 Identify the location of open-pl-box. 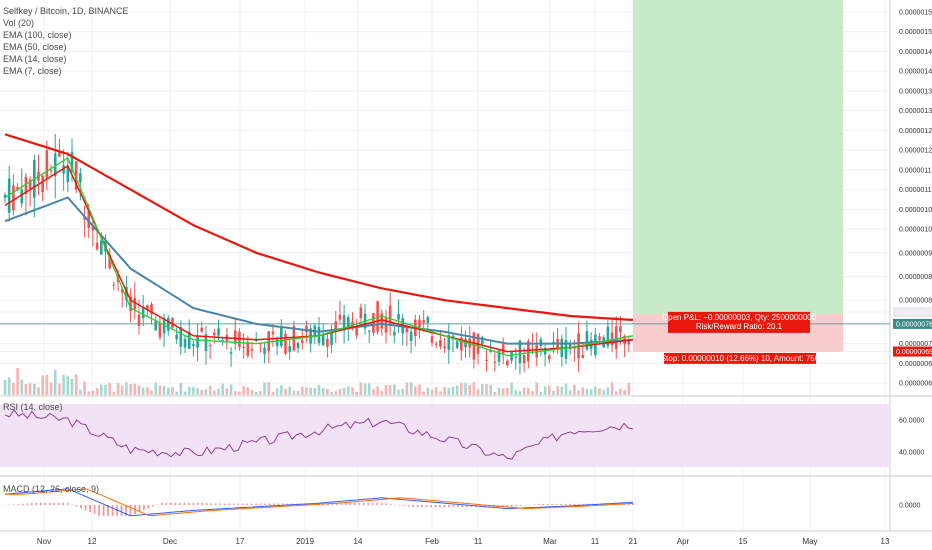
(739, 322).